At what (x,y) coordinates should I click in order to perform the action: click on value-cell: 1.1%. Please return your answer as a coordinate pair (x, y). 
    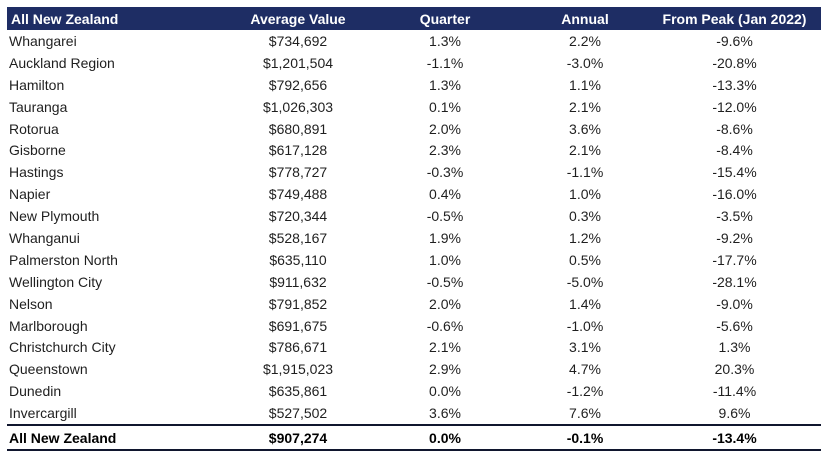
    Looking at the image, I should click on (585, 84).